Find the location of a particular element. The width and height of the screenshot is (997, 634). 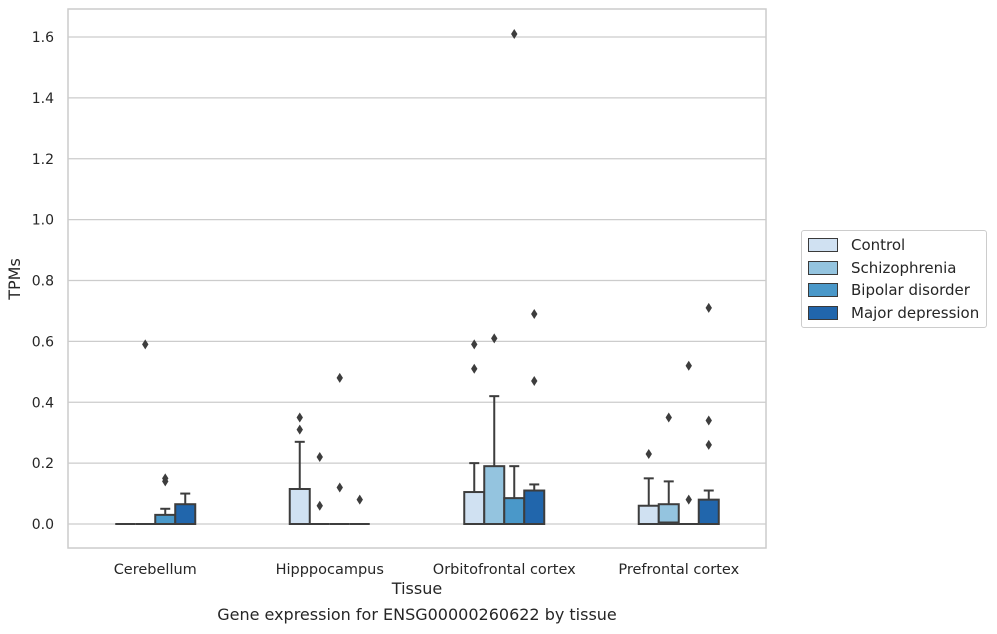

legend-item: Schizophrenia is located at coordinates (894, 268).